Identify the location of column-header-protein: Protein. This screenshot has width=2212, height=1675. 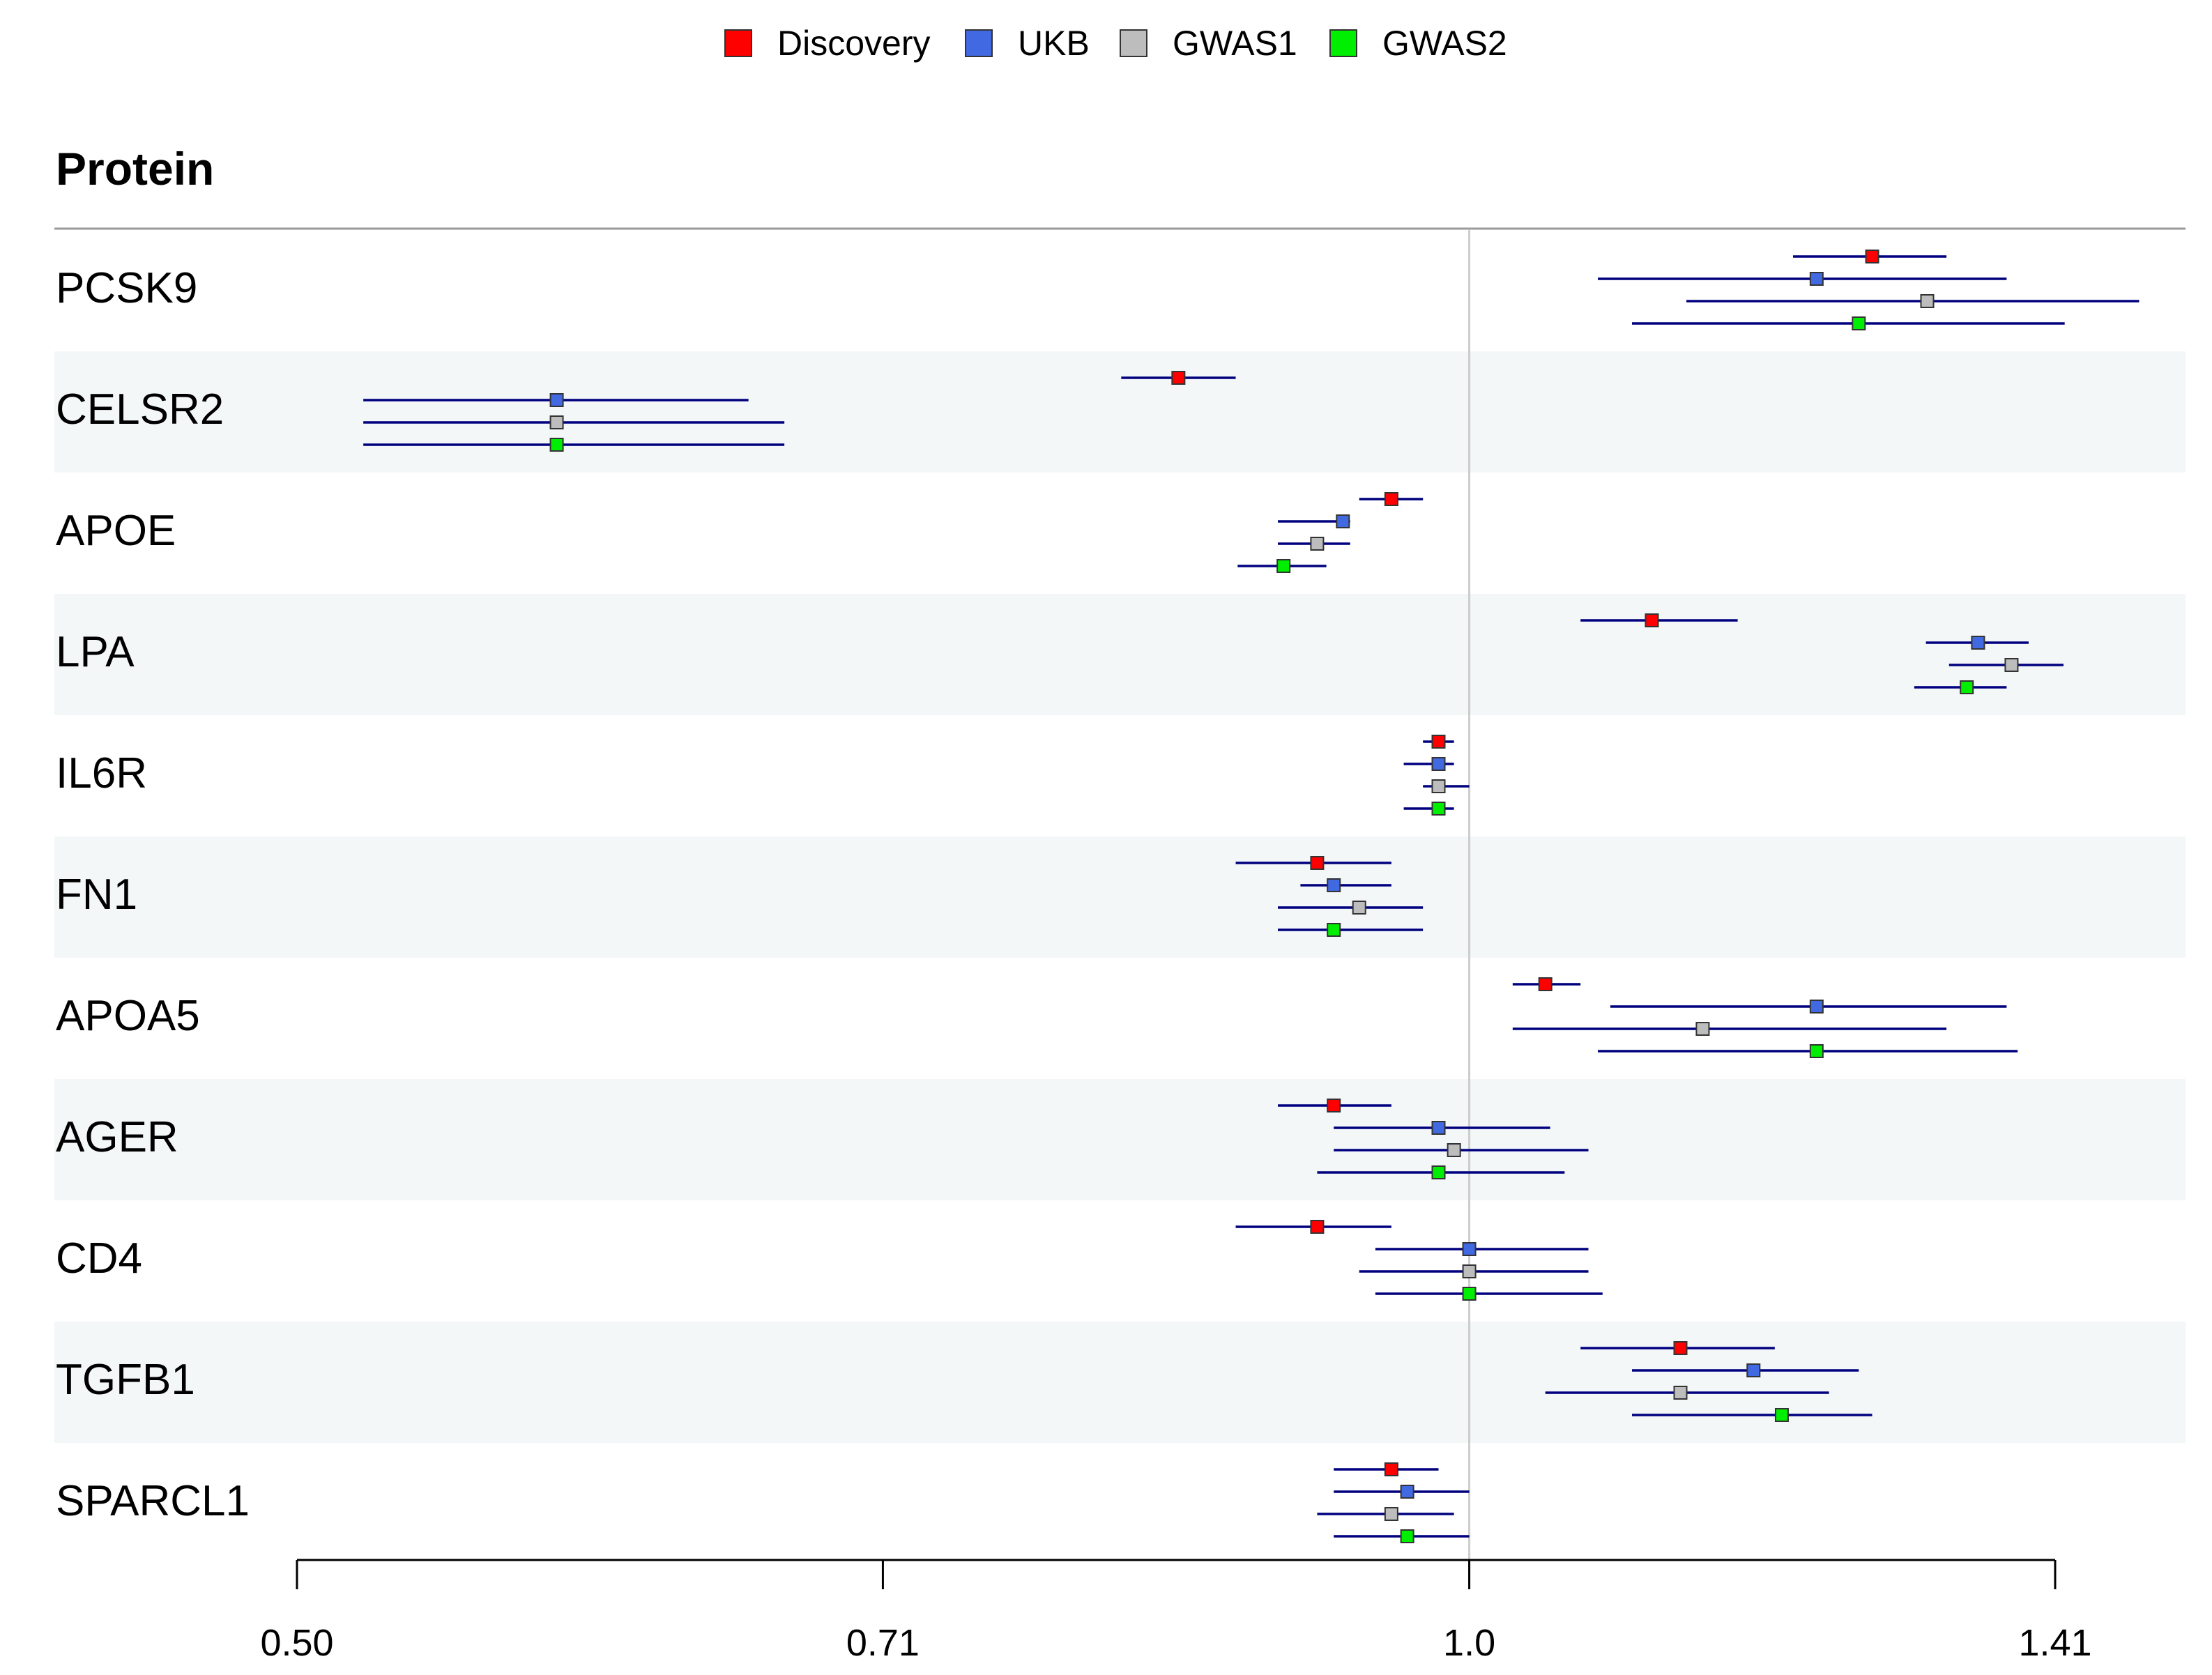
(135, 168).